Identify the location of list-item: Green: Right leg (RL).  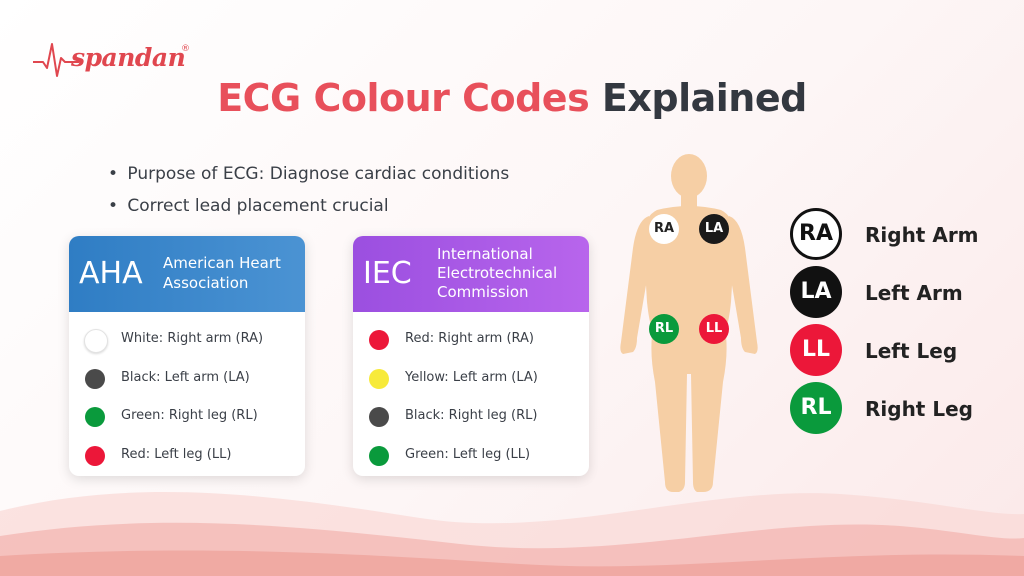
(187, 418).